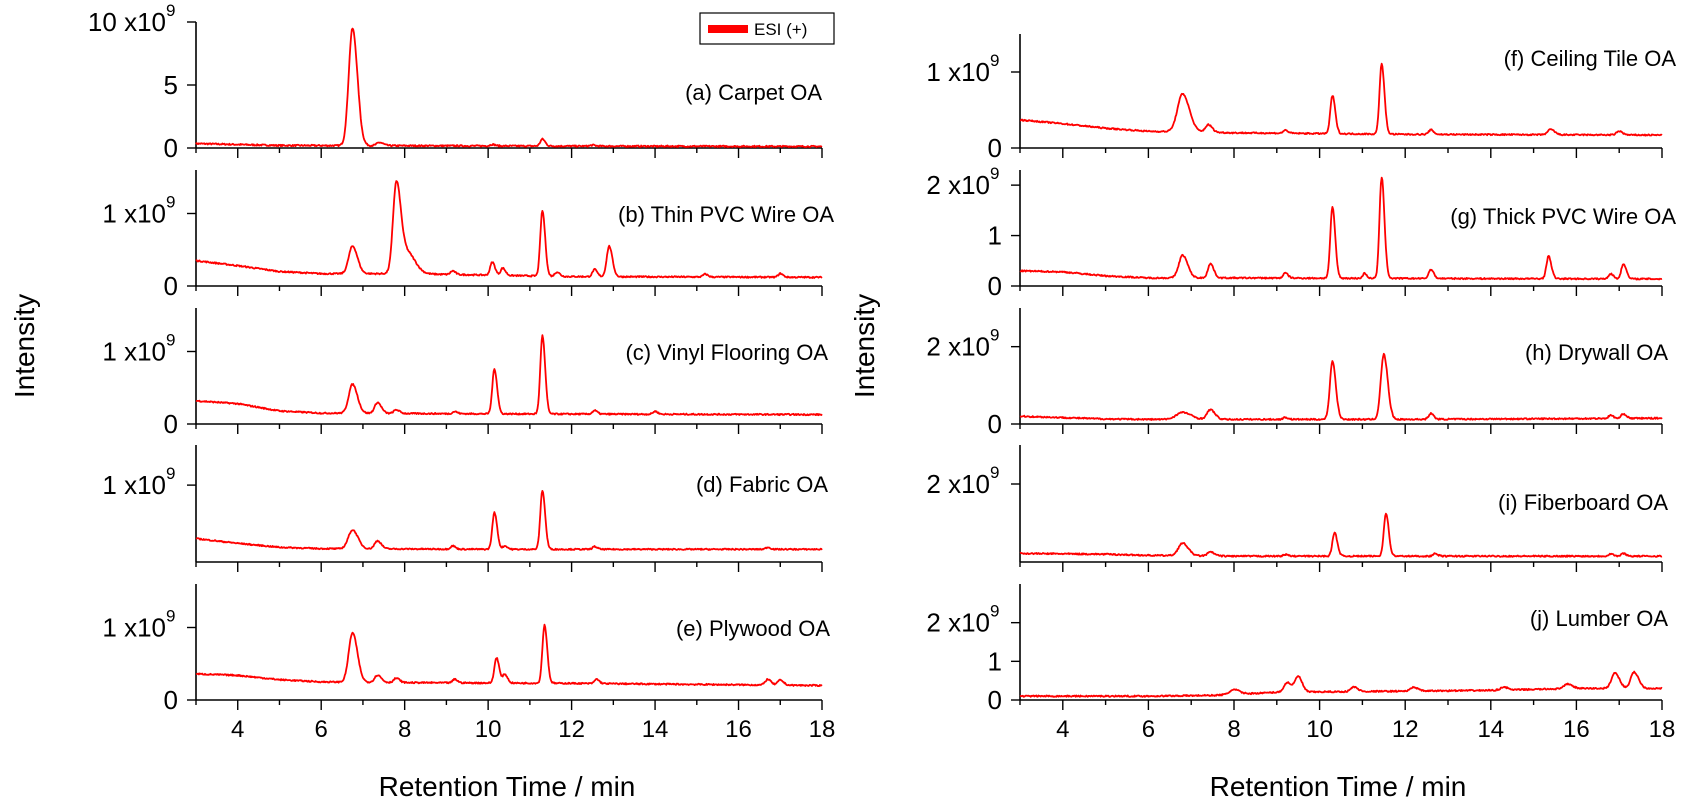  I want to click on trace-d, so click(509, 520).